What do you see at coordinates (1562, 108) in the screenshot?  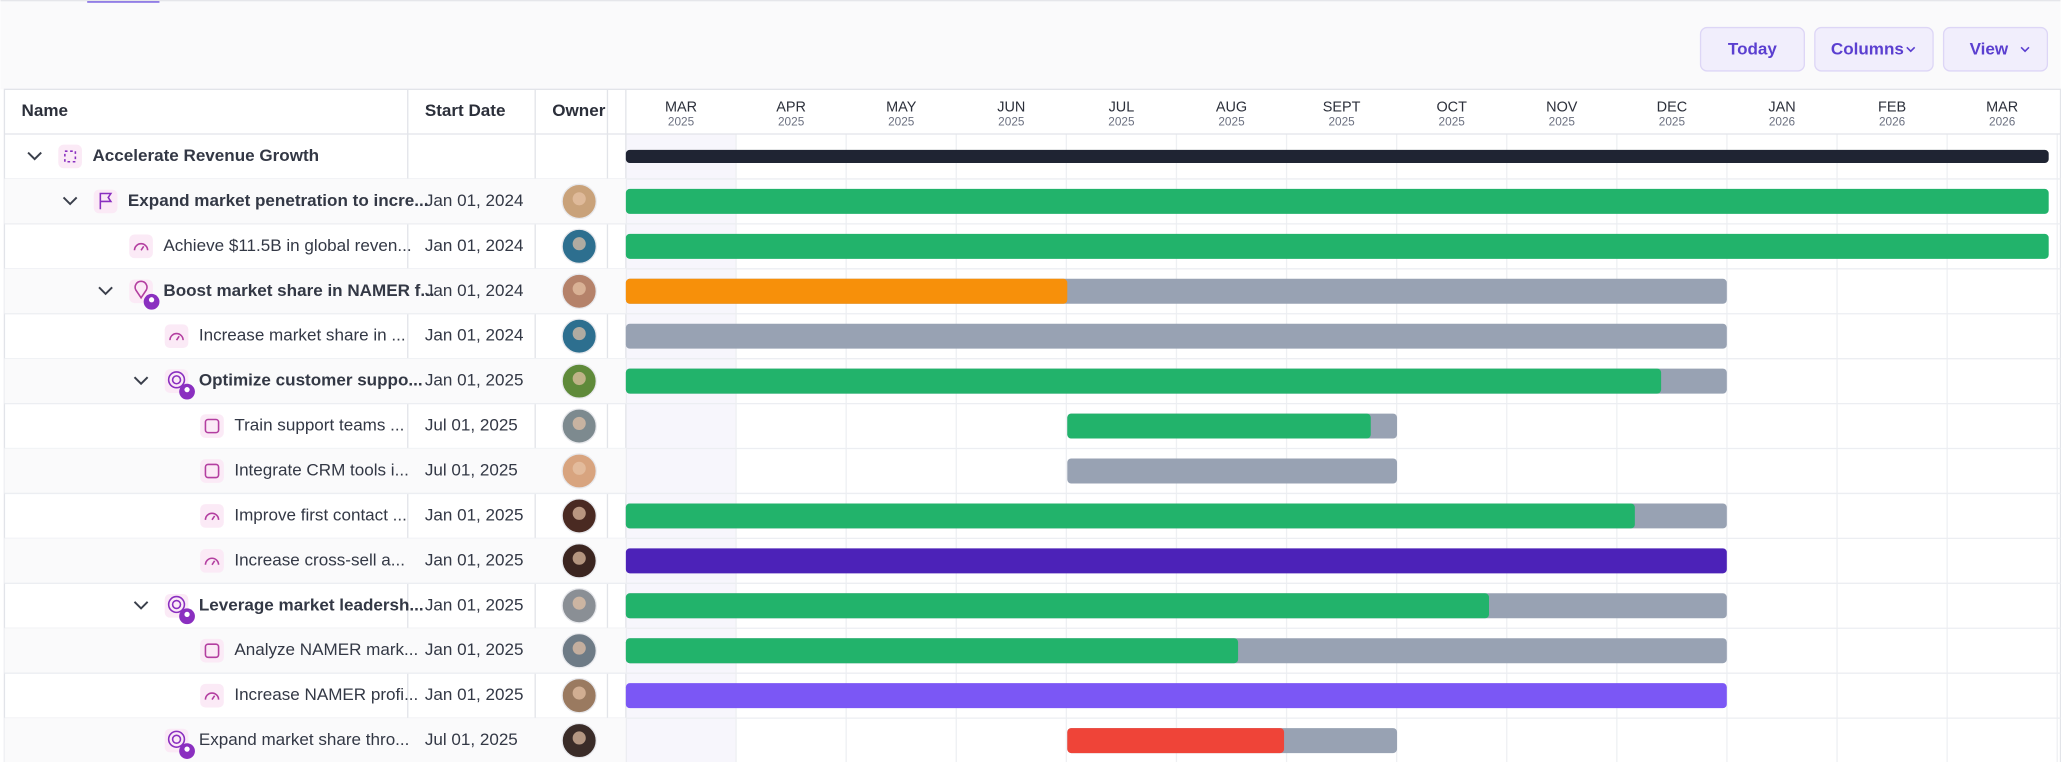 I see `month-label: NOV` at bounding box center [1562, 108].